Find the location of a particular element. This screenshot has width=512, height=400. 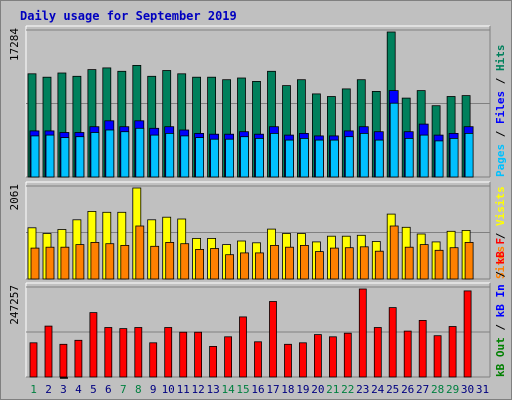

x-tick-day-8: 8 is located at coordinates (138, 389).